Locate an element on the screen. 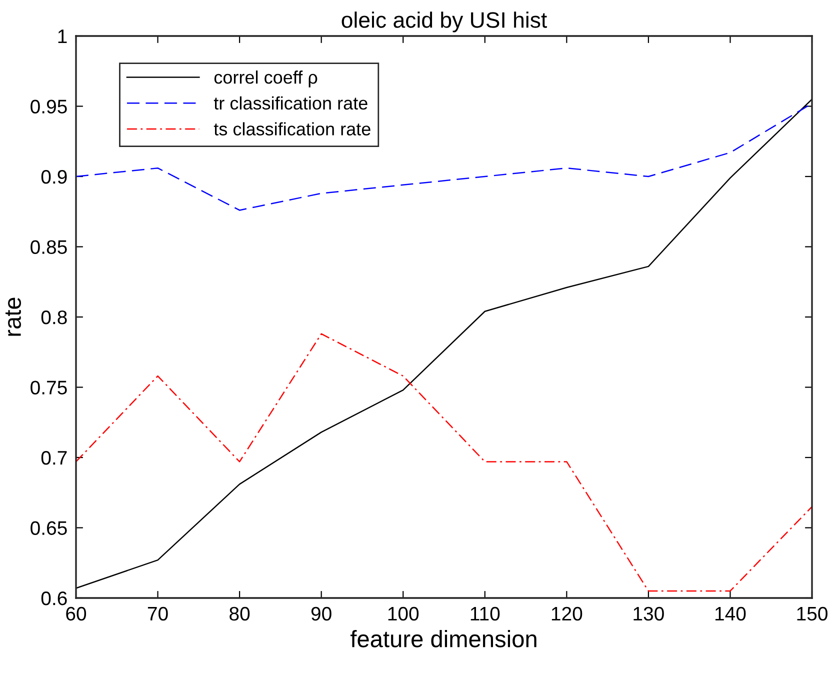 The width and height of the screenshot is (835, 684). x-tick-label: 60 is located at coordinates (76, 613).